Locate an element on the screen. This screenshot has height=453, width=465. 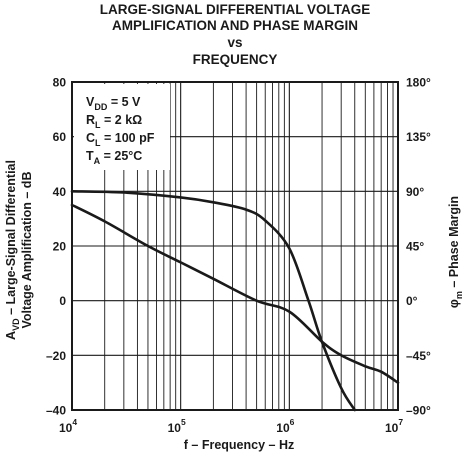
title-line: AMPLIFICATION AND PHASE MARGIN is located at coordinates (235, 25).